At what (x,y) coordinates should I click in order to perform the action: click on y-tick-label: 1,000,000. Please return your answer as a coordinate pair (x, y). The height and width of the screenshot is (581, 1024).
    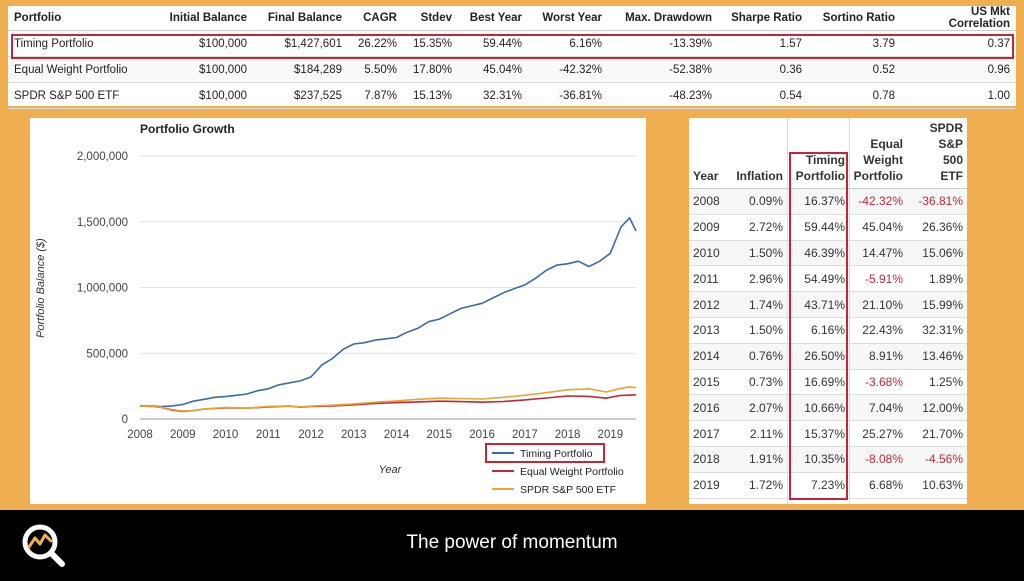
    Looking at the image, I should click on (102, 289).